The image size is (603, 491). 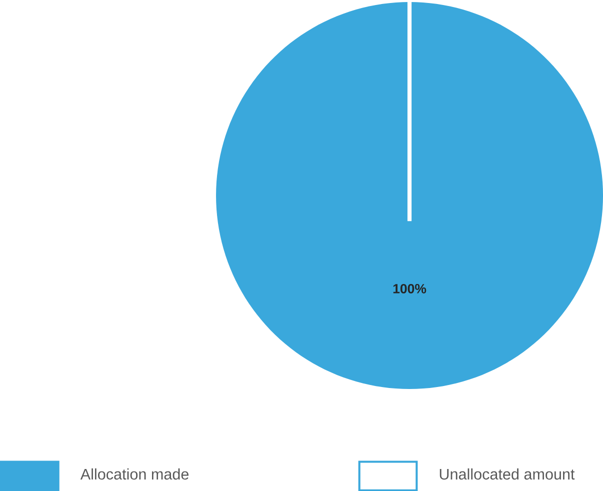 What do you see at coordinates (134, 474) in the screenshot?
I see `legend-label: Allocation made` at bounding box center [134, 474].